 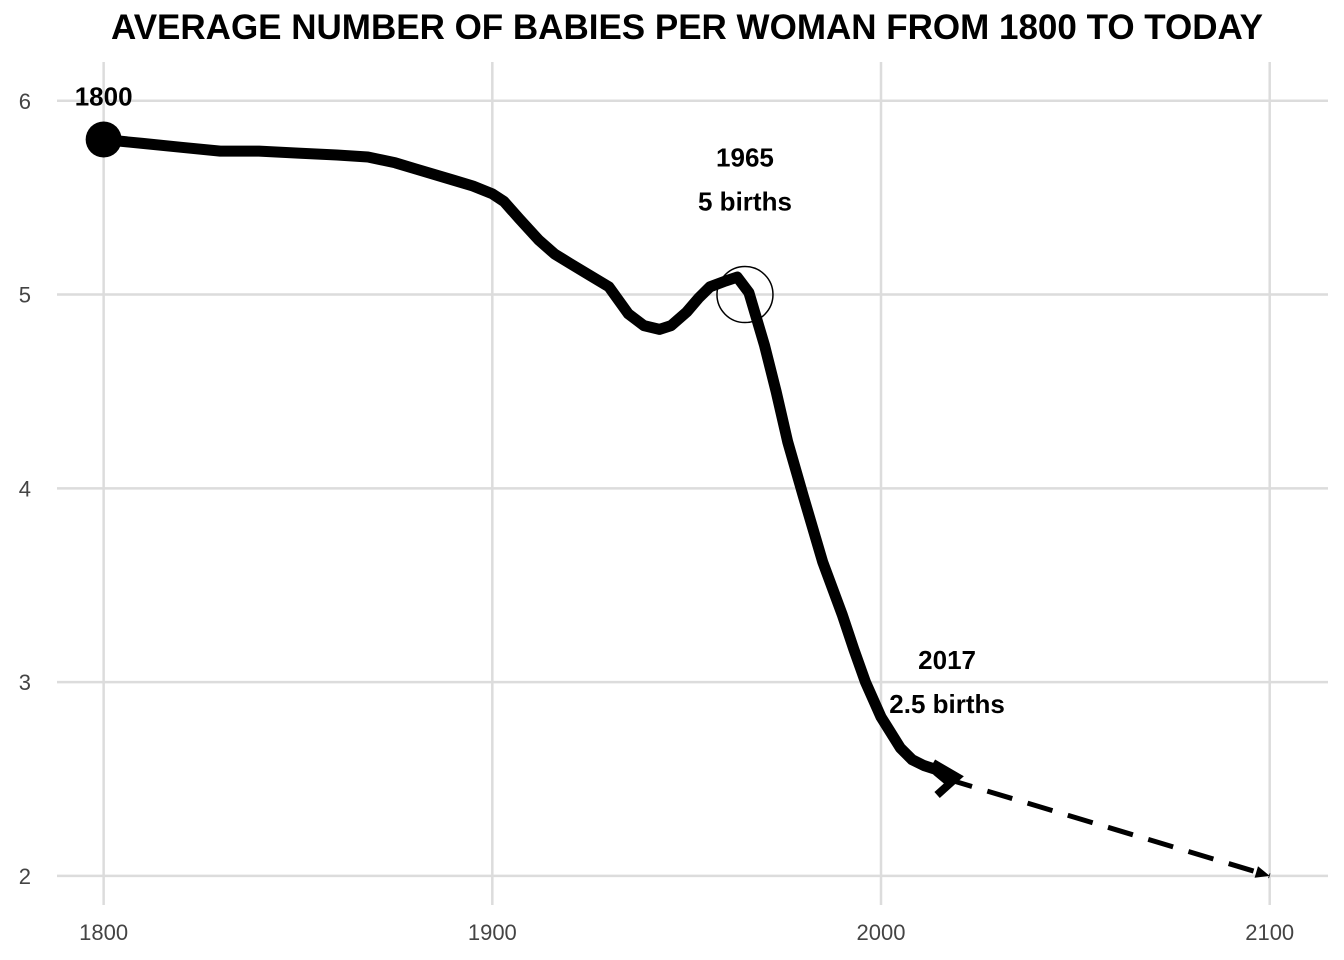 What do you see at coordinates (947, 778) in the screenshot?
I see `line-end-arrowhead` at bounding box center [947, 778].